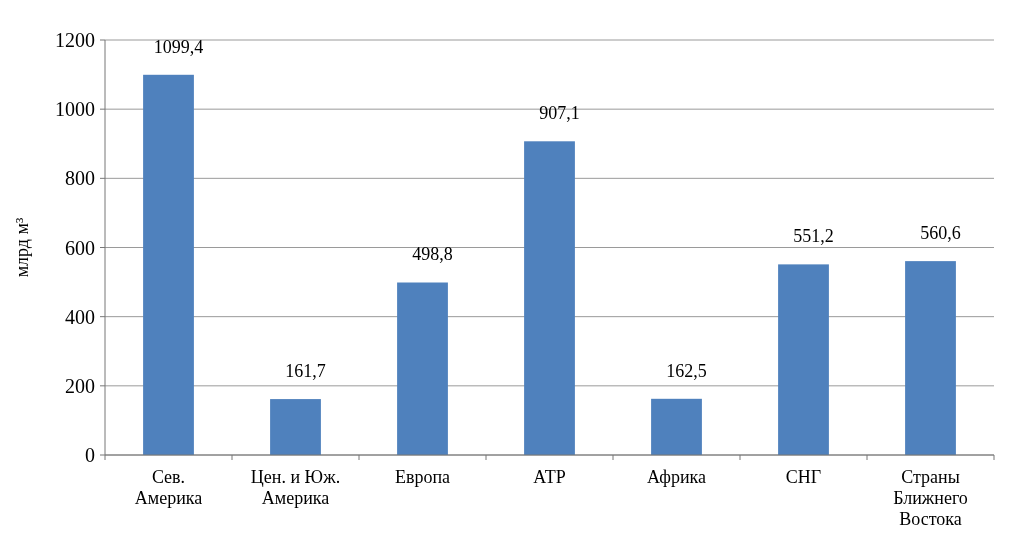 This screenshot has height=540, width=1014. What do you see at coordinates (90, 455) in the screenshot?
I see `y-tick-label: 0` at bounding box center [90, 455].